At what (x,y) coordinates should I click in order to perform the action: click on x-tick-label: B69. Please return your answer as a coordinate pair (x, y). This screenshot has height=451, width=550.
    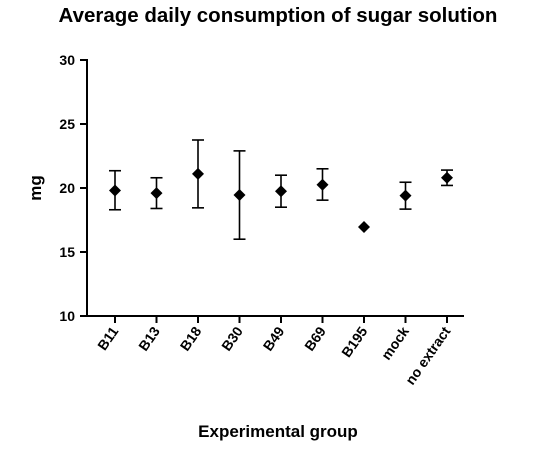
    Looking at the image, I should click on (315, 338).